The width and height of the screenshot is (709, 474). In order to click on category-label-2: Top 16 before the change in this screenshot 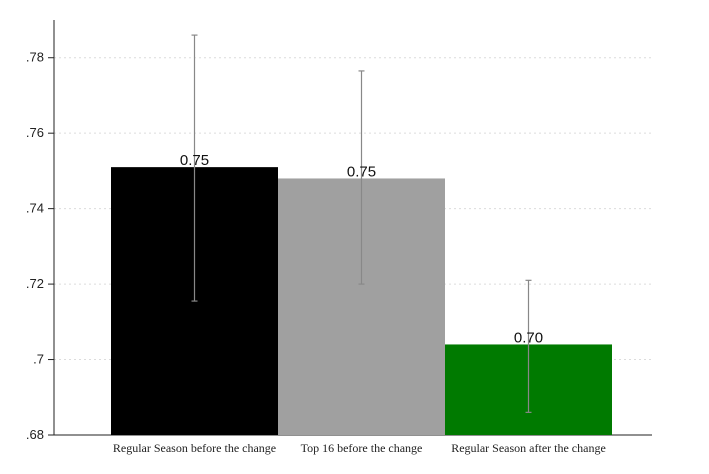, I will do `click(362, 448)`.